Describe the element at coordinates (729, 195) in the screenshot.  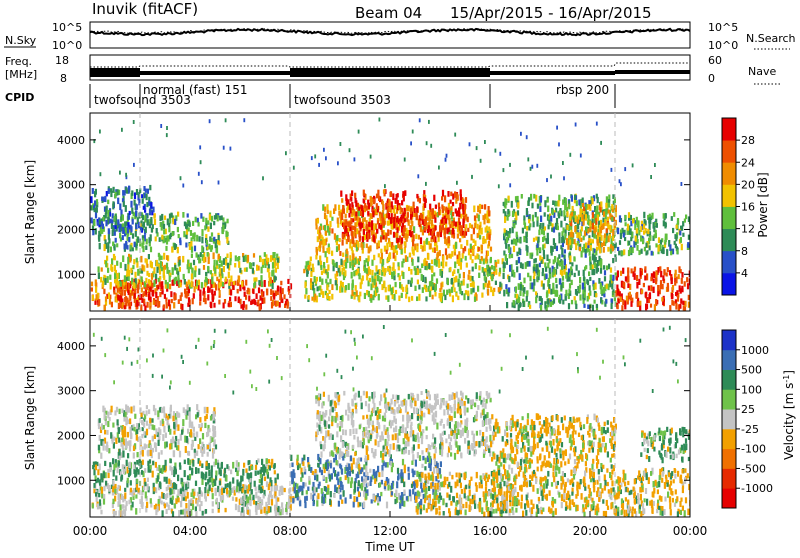
I see `colorbar-swatch` at that location.